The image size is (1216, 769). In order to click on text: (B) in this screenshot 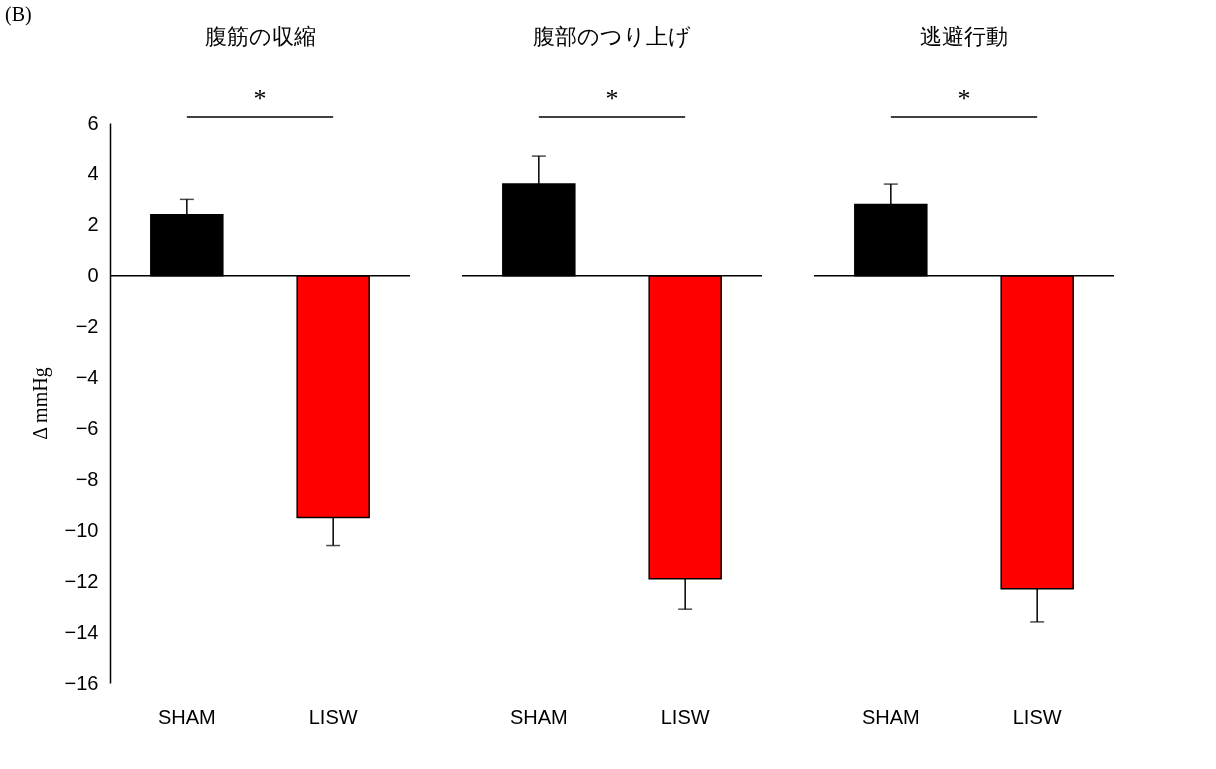, I will do `click(18, 14)`.